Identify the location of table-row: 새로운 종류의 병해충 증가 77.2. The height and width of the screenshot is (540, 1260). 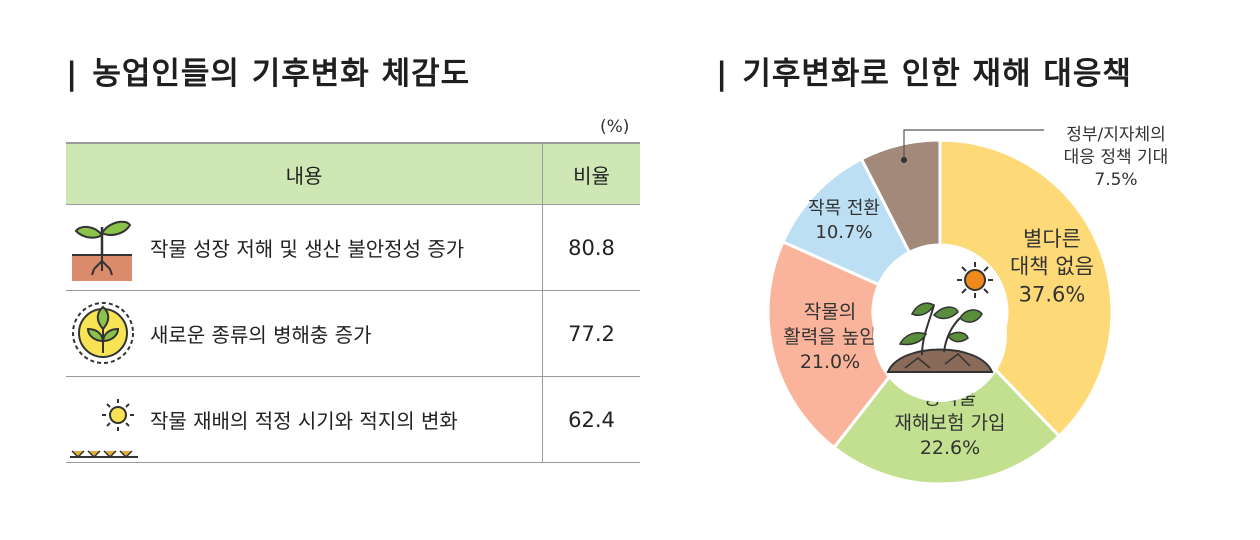
(353, 334).